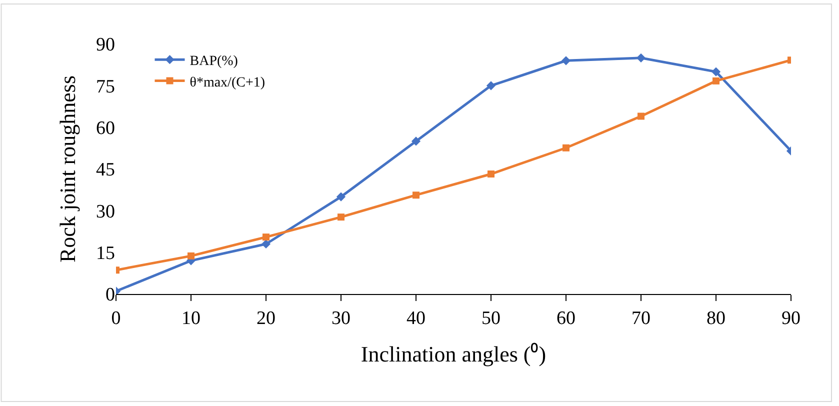 The height and width of the screenshot is (406, 839). Describe the element at coordinates (105, 45) in the screenshot. I see `y-tick-label: 90` at that location.